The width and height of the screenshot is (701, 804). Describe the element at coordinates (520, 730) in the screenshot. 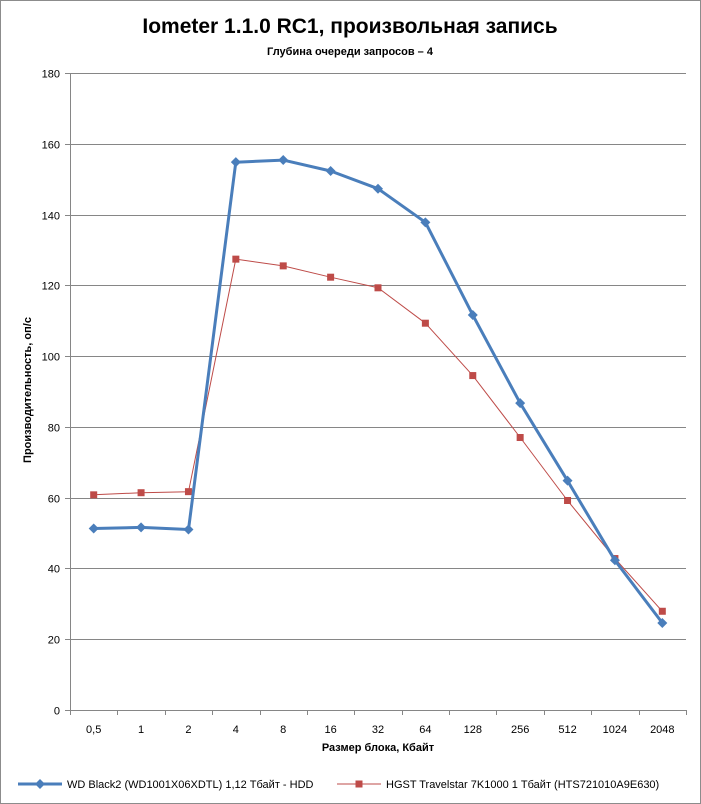

I see `x-tick-label: 256` at that location.